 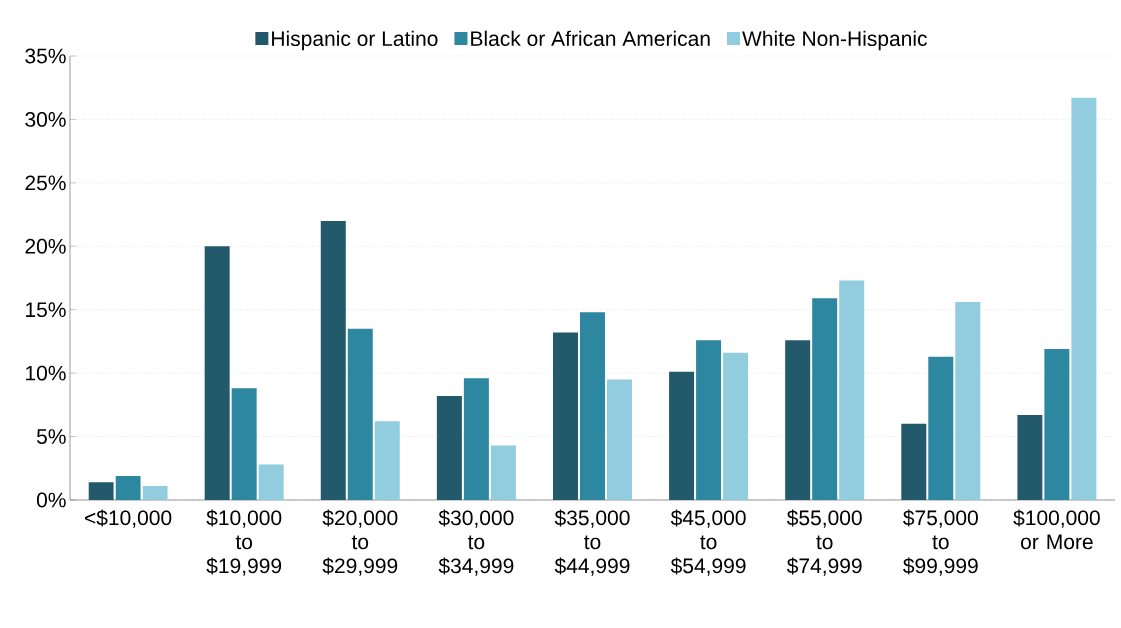 I want to click on x-tick-label: $35,000 to $44,999, so click(x=592, y=542).